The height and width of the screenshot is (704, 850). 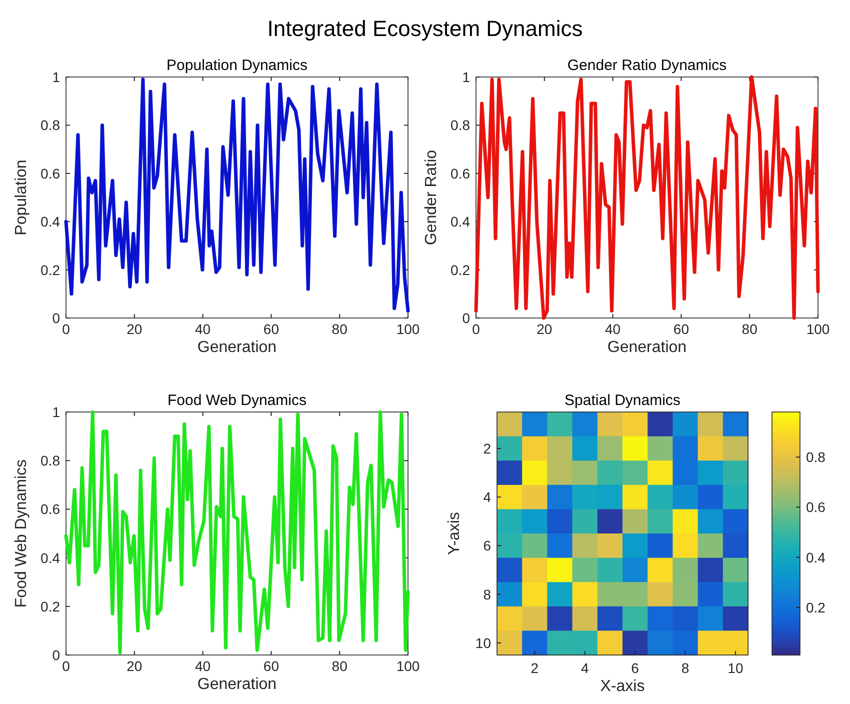 I want to click on color-bar-label: 0.4, so click(x=816, y=557).